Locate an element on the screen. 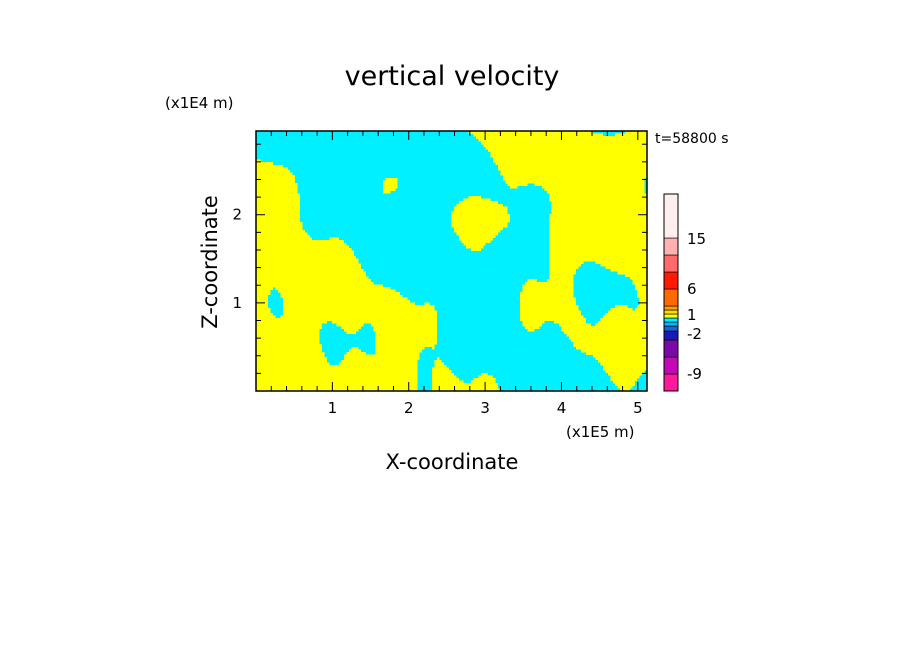 This screenshot has width=904, height=654. chart-title: vertical velocity is located at coordinates (452, 76).